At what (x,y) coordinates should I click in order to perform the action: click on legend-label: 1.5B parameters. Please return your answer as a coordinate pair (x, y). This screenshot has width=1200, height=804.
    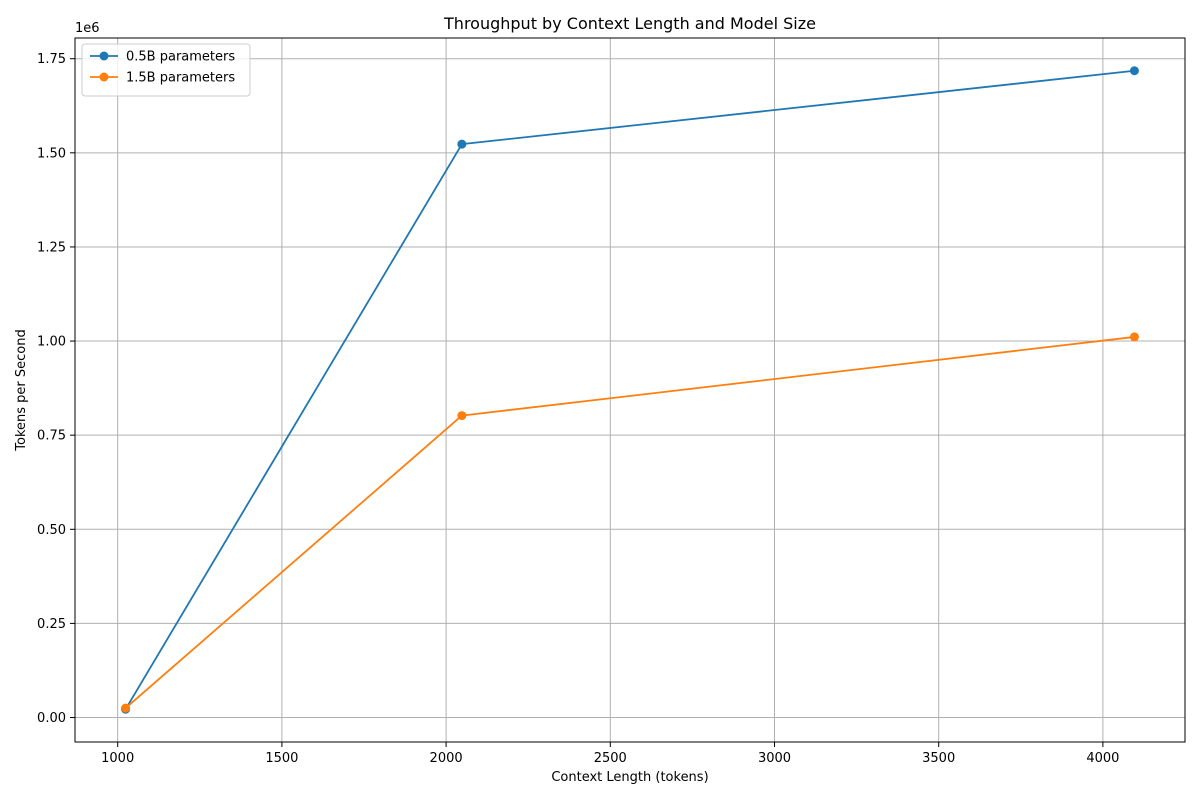
    Looking at the image, I should click on (180, 78).